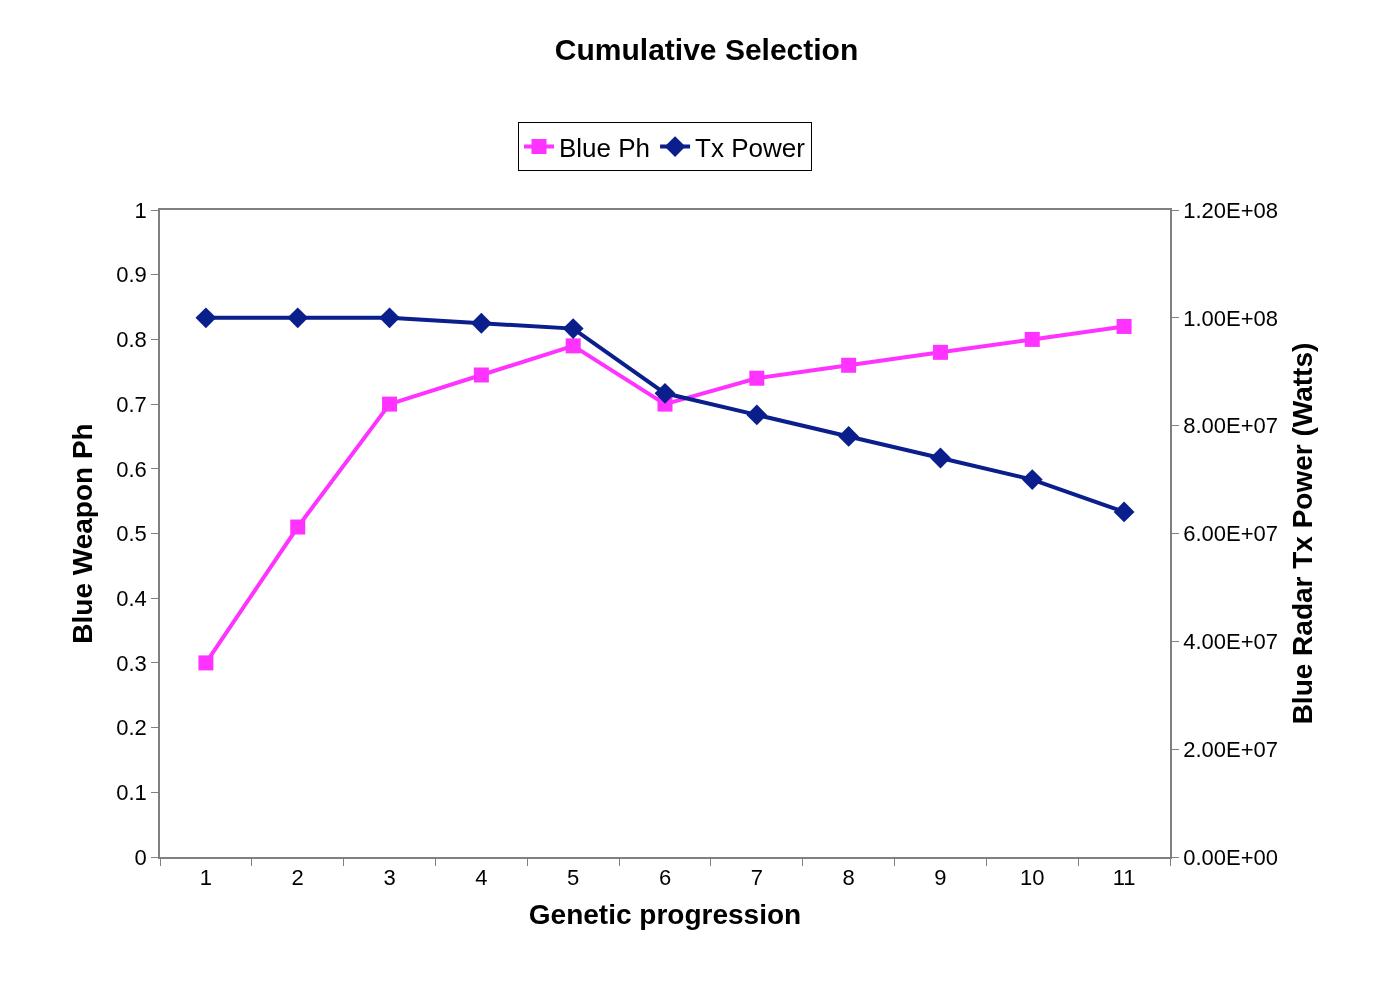 The width and height of the screenshot is (1380, 987). I want to click on y-tick-label: 0.4, so click(131, 598).